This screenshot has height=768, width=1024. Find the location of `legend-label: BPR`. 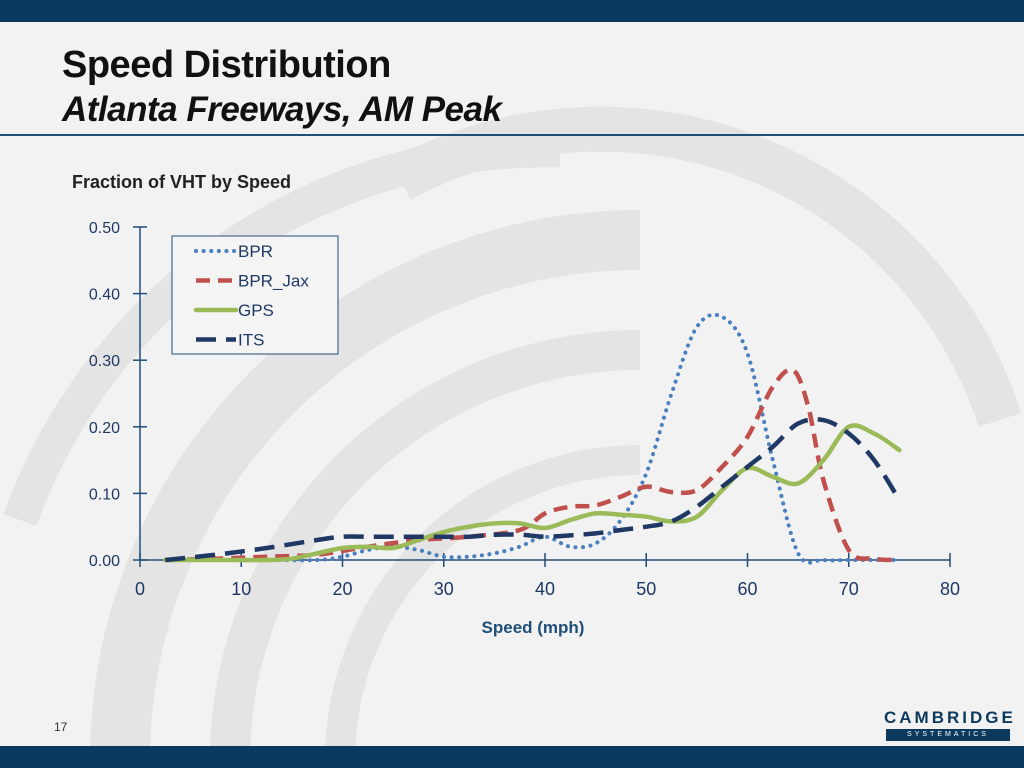

legend-label: BPR is located at coordinates (255, 251).